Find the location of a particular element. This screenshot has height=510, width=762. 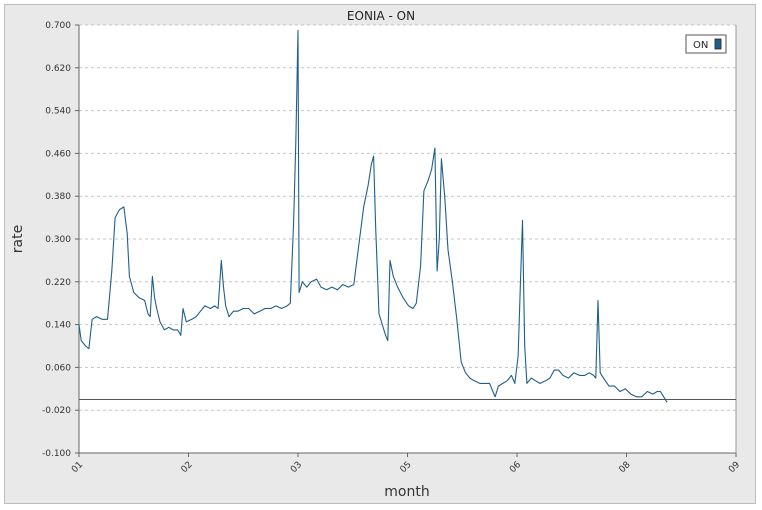

y-axis-label: rate is located at coordinates (18, 239).